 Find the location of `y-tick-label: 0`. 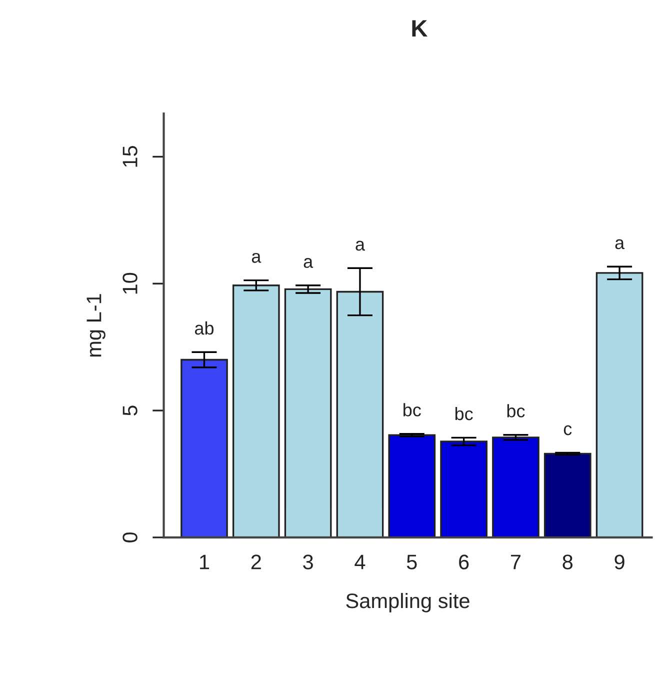

y-tick-label: 0 is located at coordinates (130, 537).